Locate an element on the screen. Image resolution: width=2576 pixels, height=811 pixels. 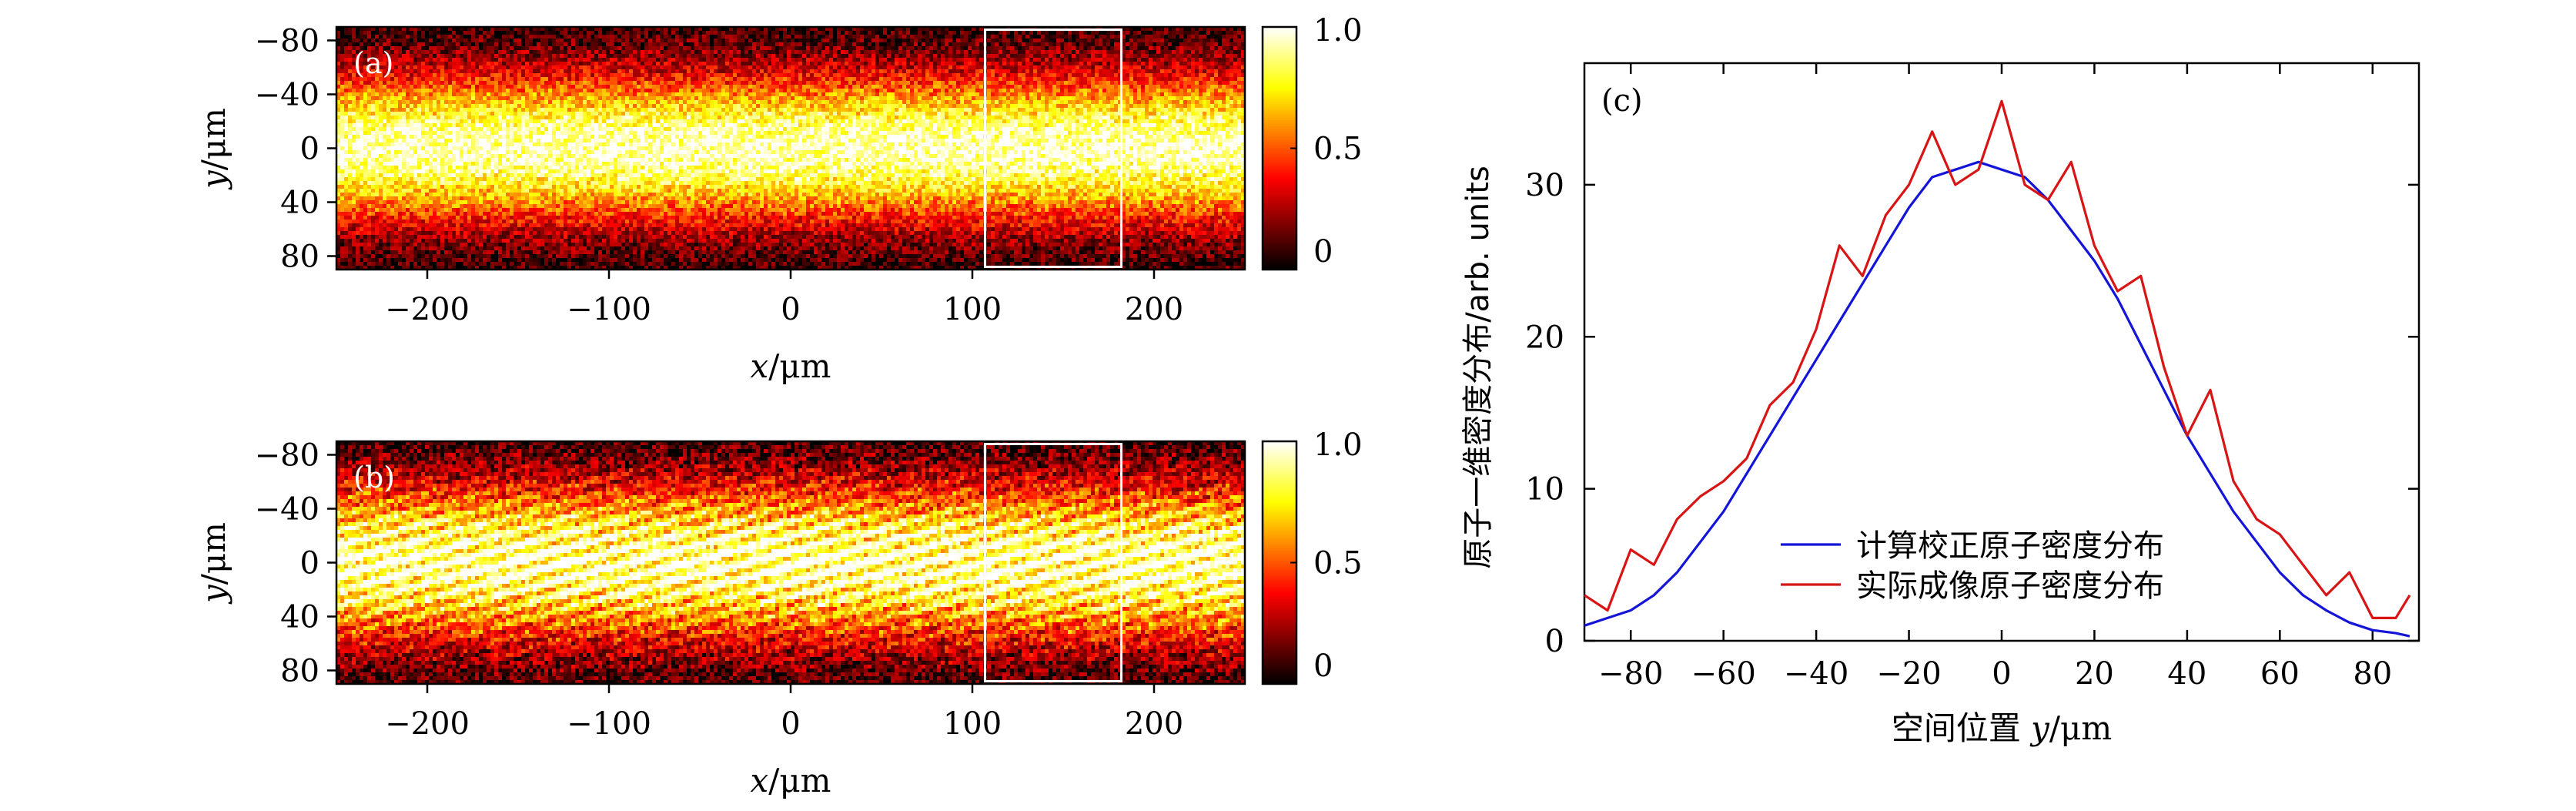
y-tick-label: 20 is located at coordinates (1544, 337).